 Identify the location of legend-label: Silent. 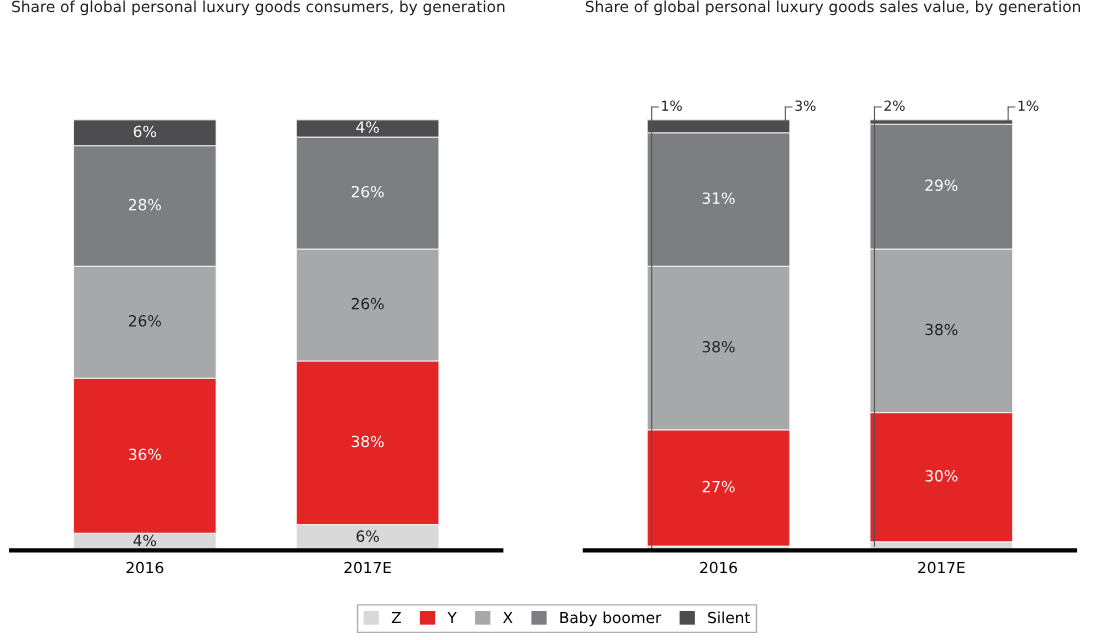
(729, 617).